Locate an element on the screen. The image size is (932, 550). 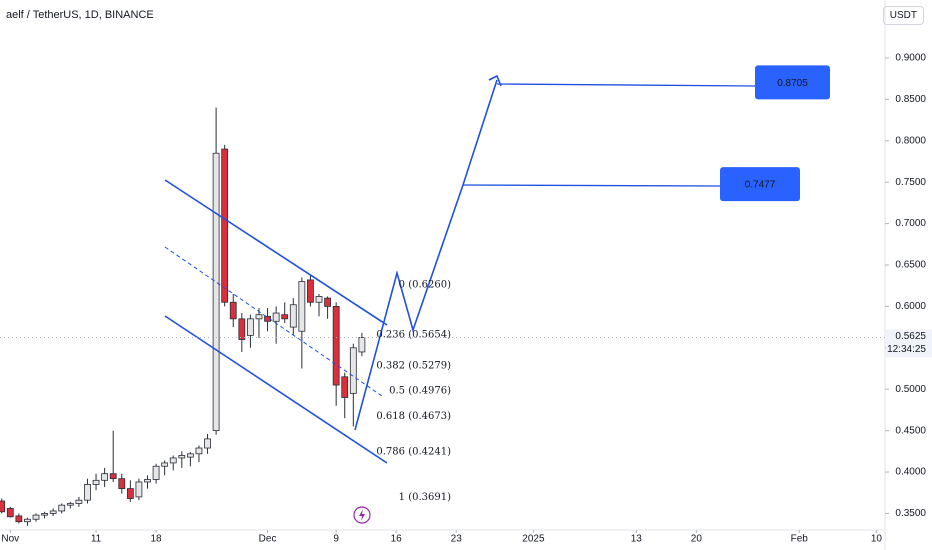
y-tick-label: 0.6000 is located at coordinates (910, 306).